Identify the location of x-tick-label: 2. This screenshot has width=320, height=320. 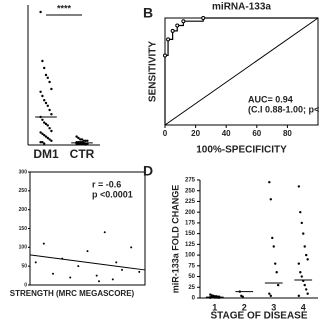
(244, 307).